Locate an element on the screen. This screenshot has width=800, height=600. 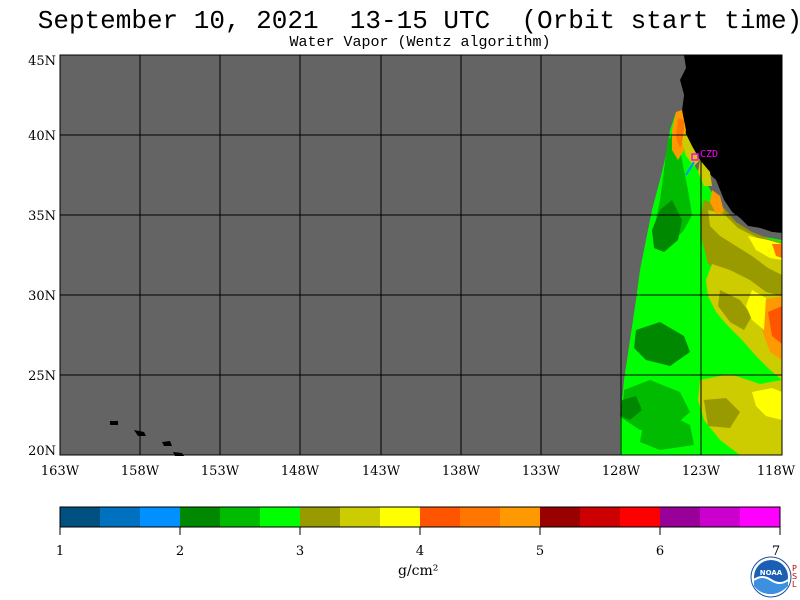
hawaii-islands is located at coordinates (147, 438).